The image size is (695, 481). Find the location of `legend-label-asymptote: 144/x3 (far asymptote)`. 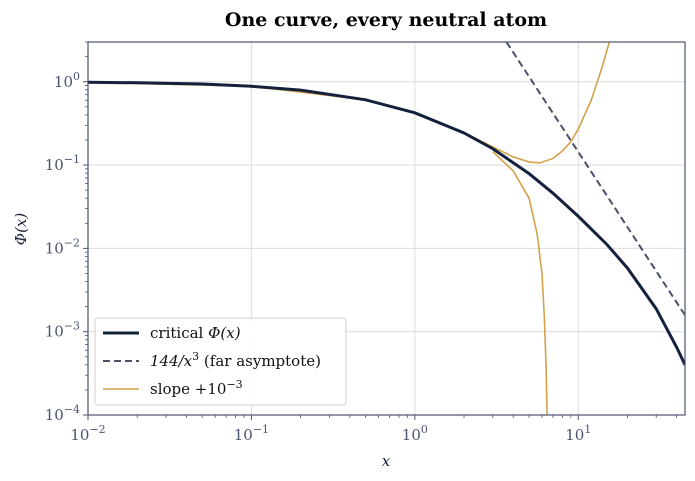

legend-label-asymptote: 144/x3 (far asymptote) is located at coordinates (235, 360).